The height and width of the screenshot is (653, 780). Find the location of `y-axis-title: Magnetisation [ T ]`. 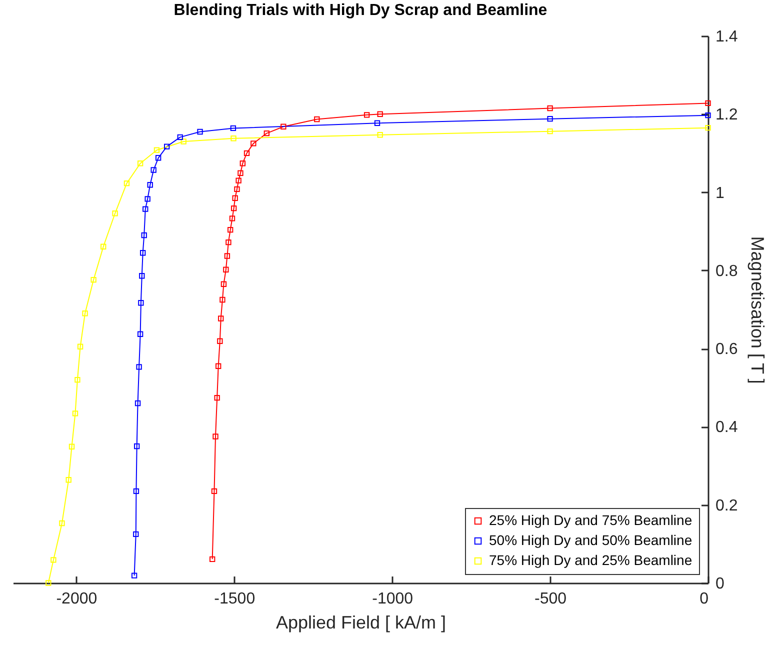

y-axis-title: Magnetisation [ T ] is located at coordinates (758, 310).